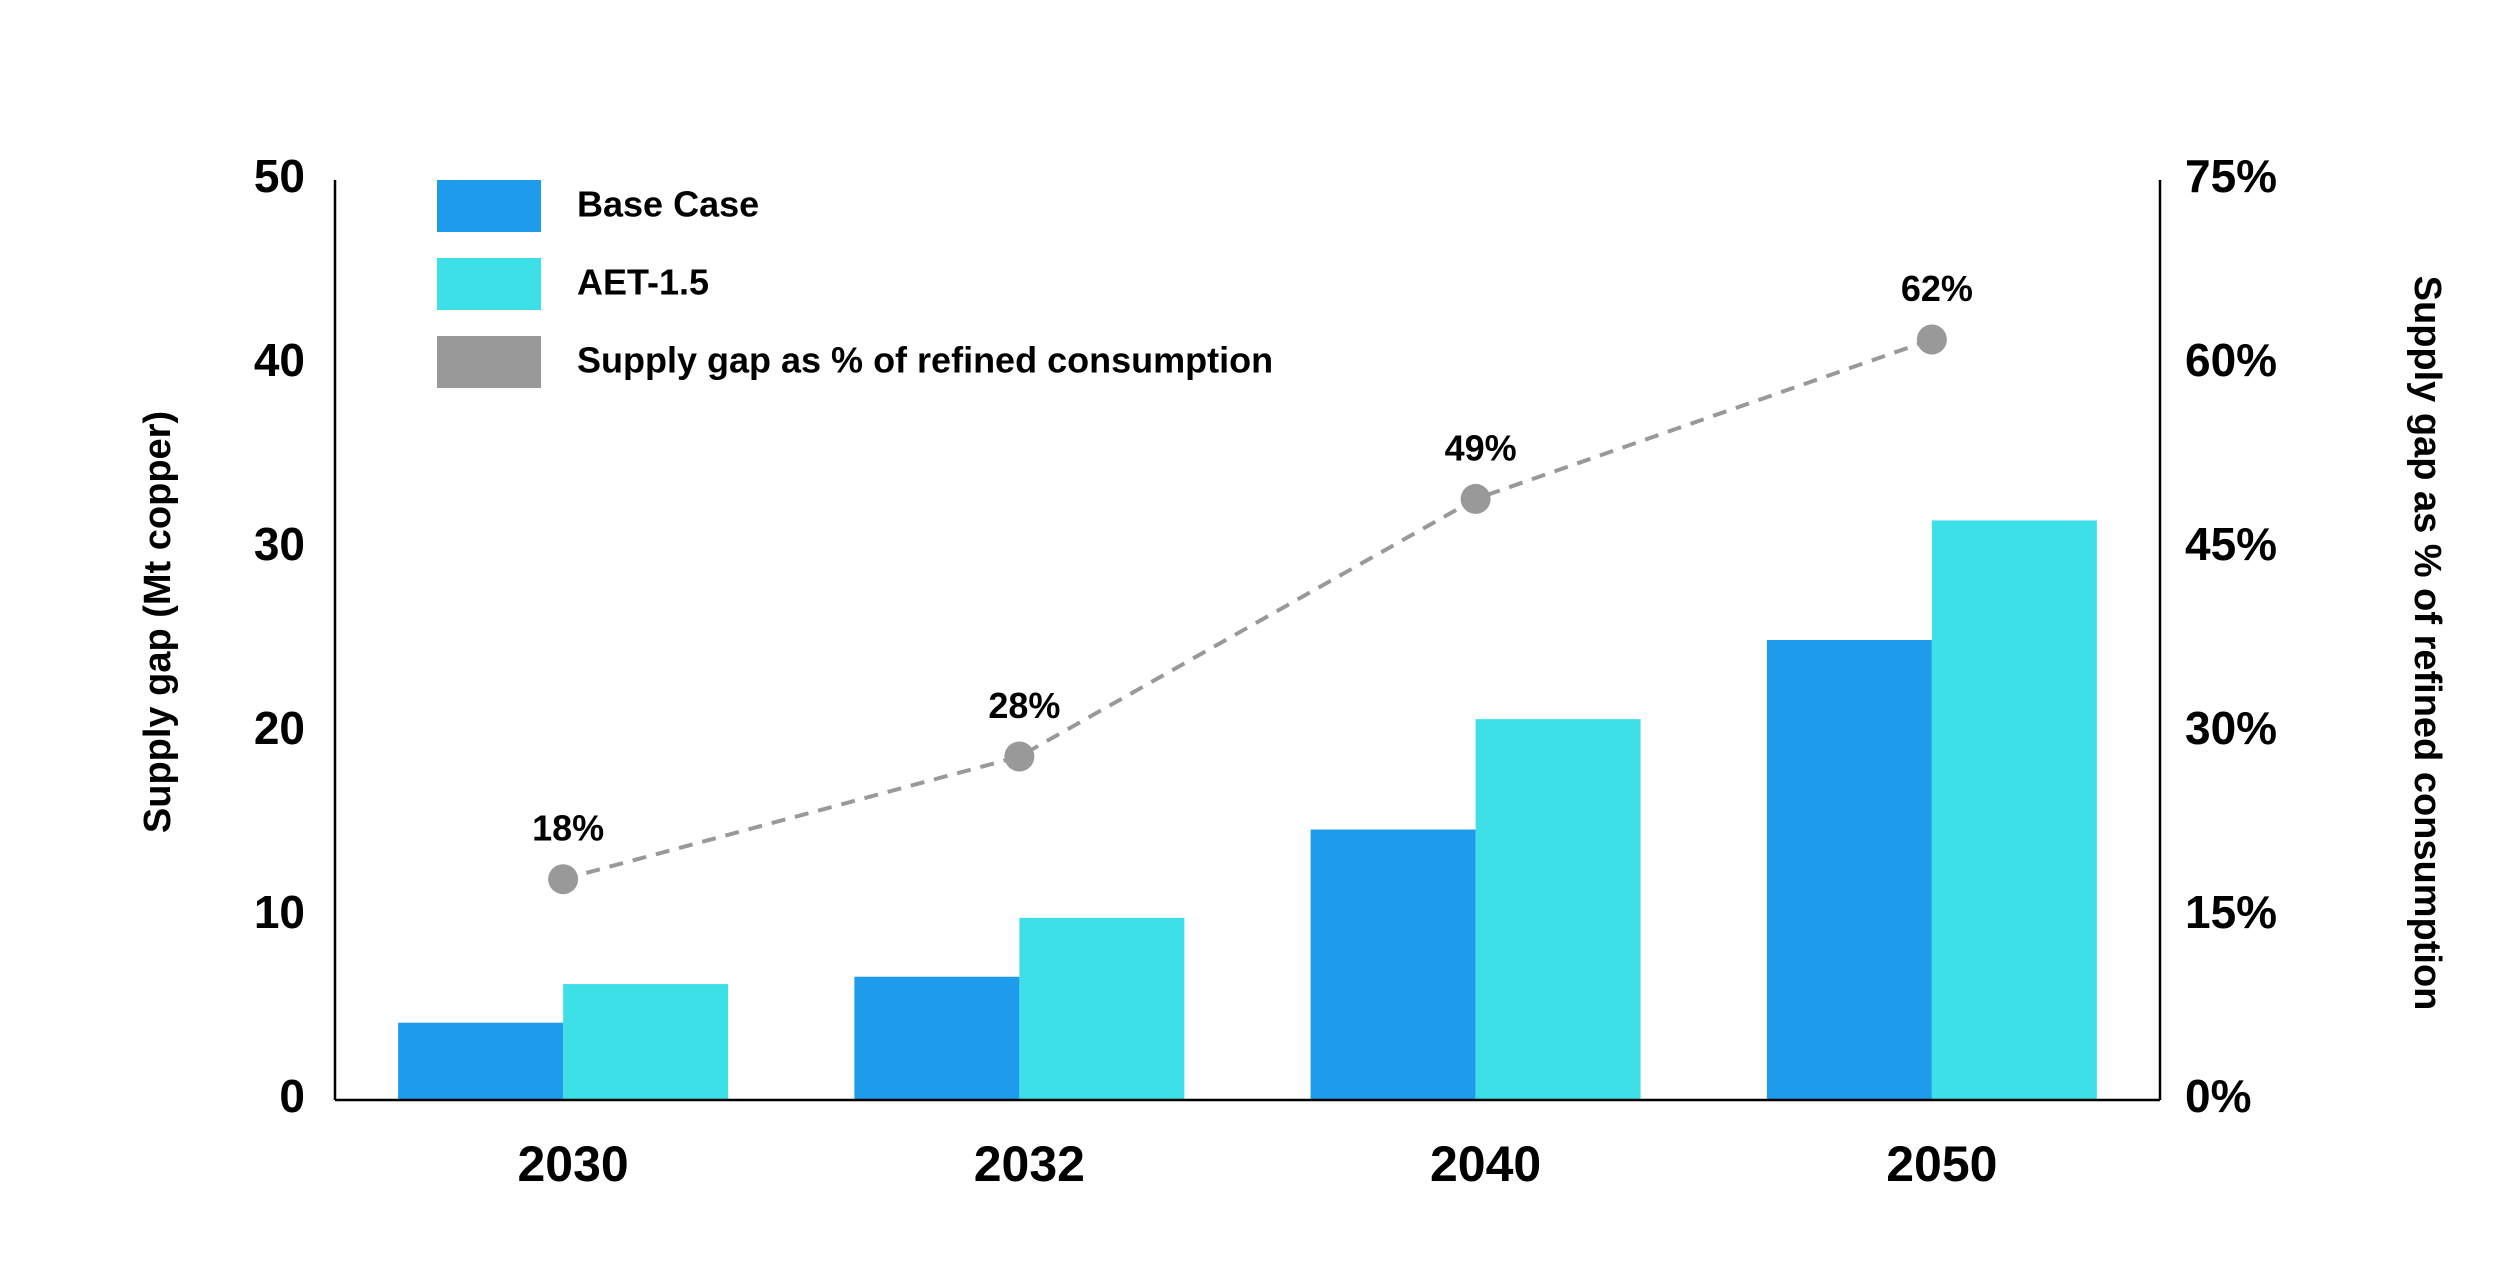 The width and height of the screenshot is (2500, 1277). Describe the element at coordinates (2231, 176) in the screenshot. I see `y2-tick-label: 75%` at that location.